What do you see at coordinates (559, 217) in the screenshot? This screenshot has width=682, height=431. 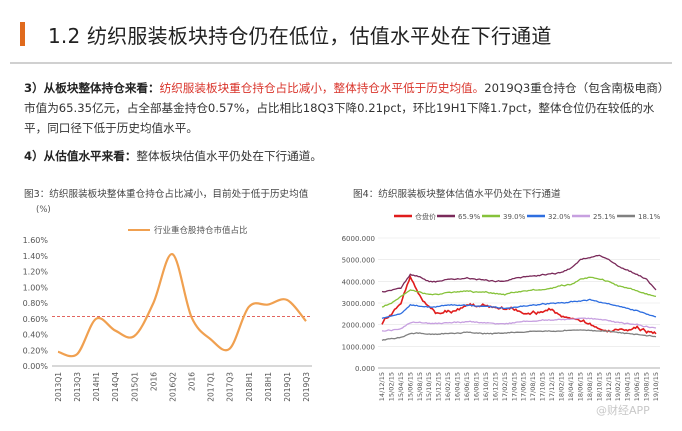 I see `chart2-legend-label: 32.0%` at bounding box center [559, 217].